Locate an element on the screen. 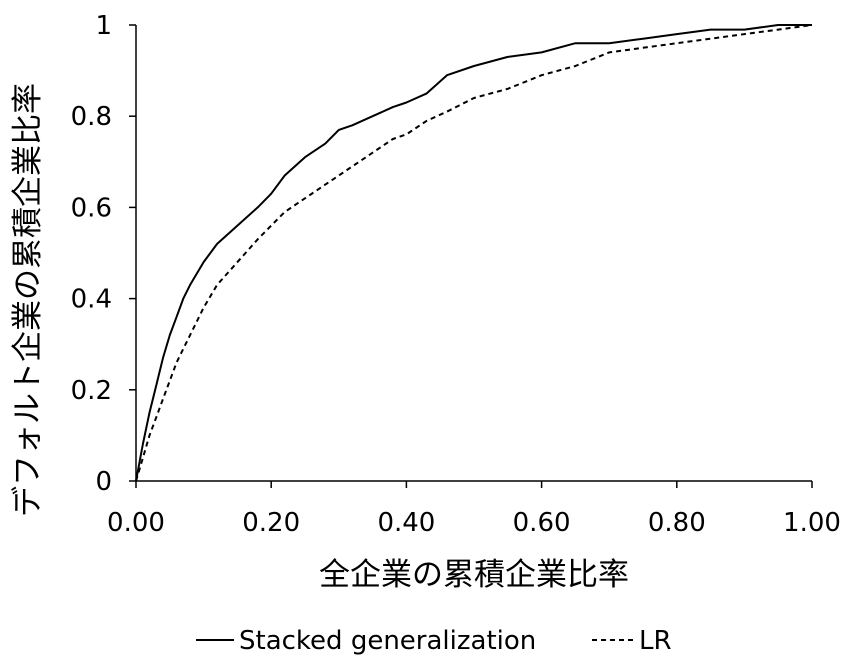 This screenshot has width=847, height=664. x-tick-label: 1.00 is located at coordinates (812, 523).